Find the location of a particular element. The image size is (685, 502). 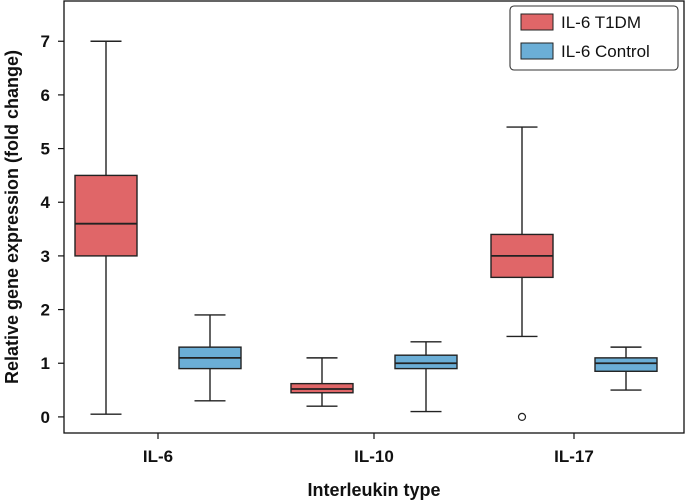

x-axis: IL-6 IL-10 IL-17 is located at coordinates (368, 449).